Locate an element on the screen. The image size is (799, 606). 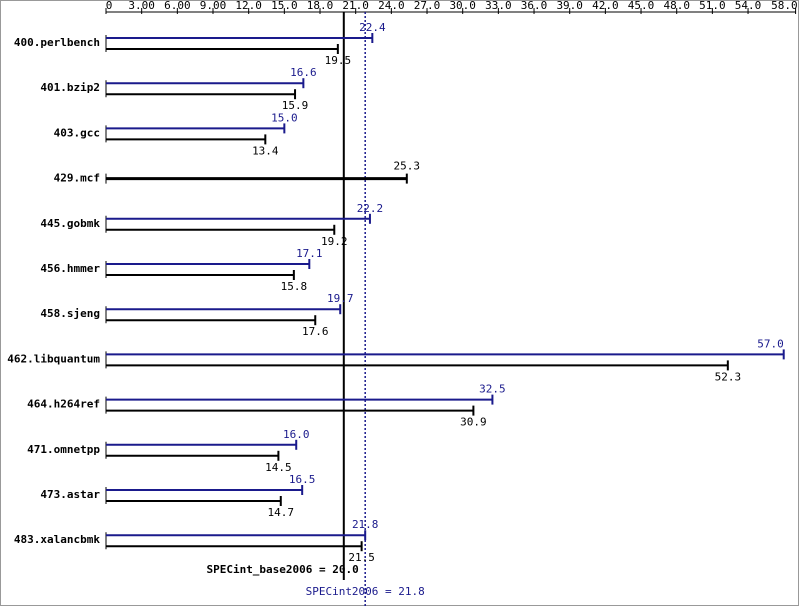
value-label: 19.7 is located at coordinates (340, 298).